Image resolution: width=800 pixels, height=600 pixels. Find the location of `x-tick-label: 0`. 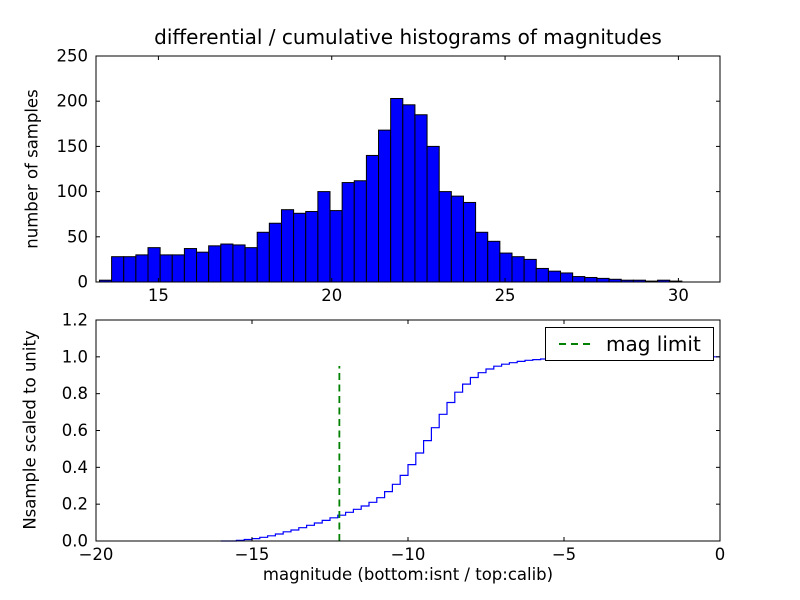

x-tick-label: 0 is located at coordinates (720, 554).